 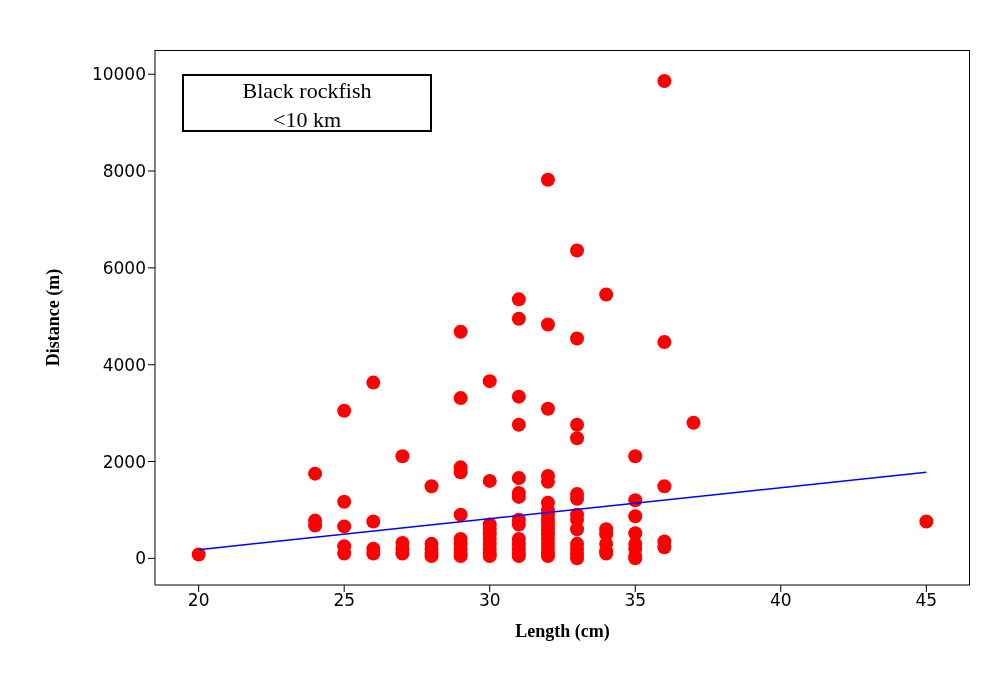 What do you see at coordinates (54, 317) in the screenshot?
I see `y-axis-title: Distance (m)` at bounding box center [54, 317].